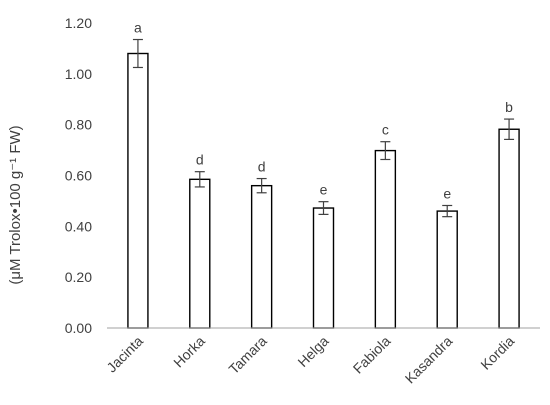  What do you see at coordinates (447, 211) in the screenshot?
I see `error-bar-kasandra` at bounding box center [447, 211].